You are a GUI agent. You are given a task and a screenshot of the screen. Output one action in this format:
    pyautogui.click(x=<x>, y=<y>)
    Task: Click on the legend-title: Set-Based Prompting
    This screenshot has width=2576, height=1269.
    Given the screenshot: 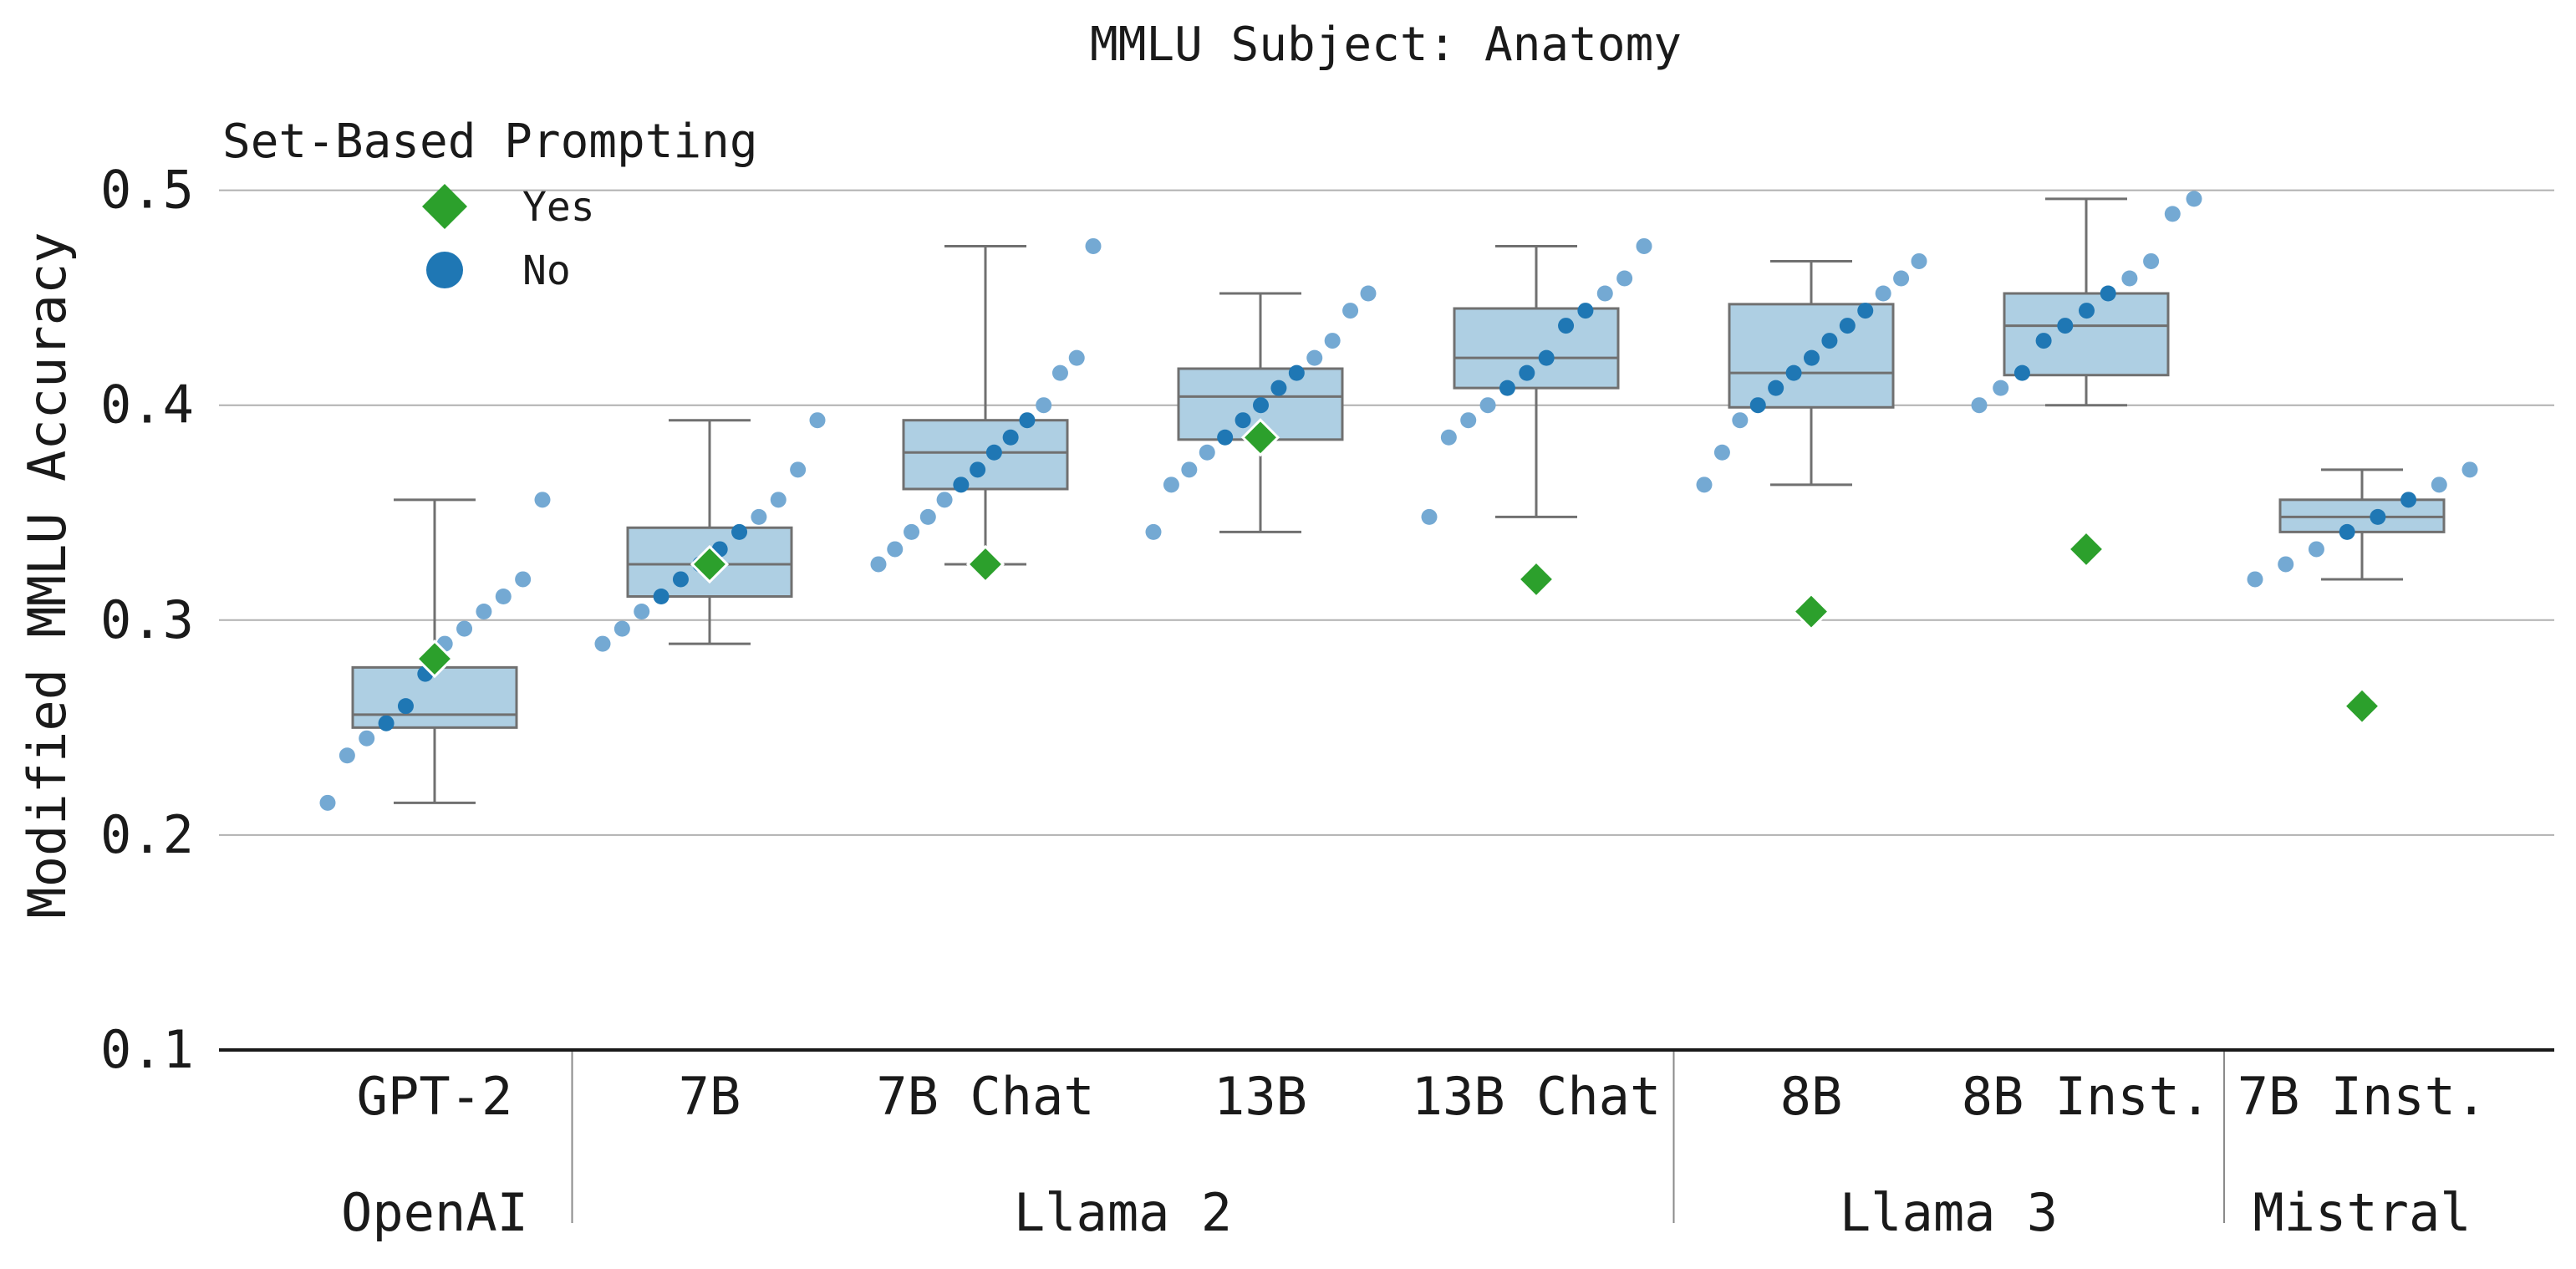 What is the action you would take?
    pyautogui.click(x=490, y=142)
    